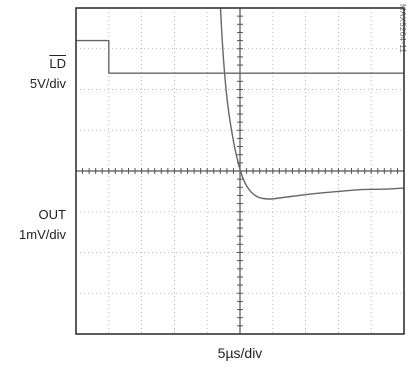 The width and height of the screenshot is (414, 370). What do you see at coordinates (47, 83) in the screenshot?
I see `channel-ld-scale: 5V/div` at bounding box center [47, 83].